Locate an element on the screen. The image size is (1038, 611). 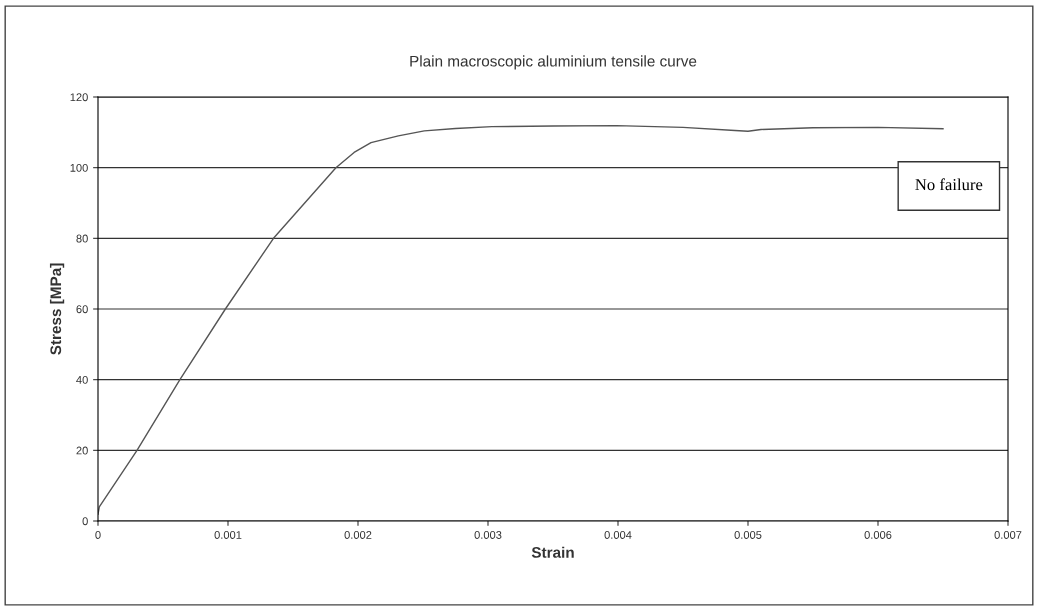
annotation: No failure is located at coordinates (949, 184).